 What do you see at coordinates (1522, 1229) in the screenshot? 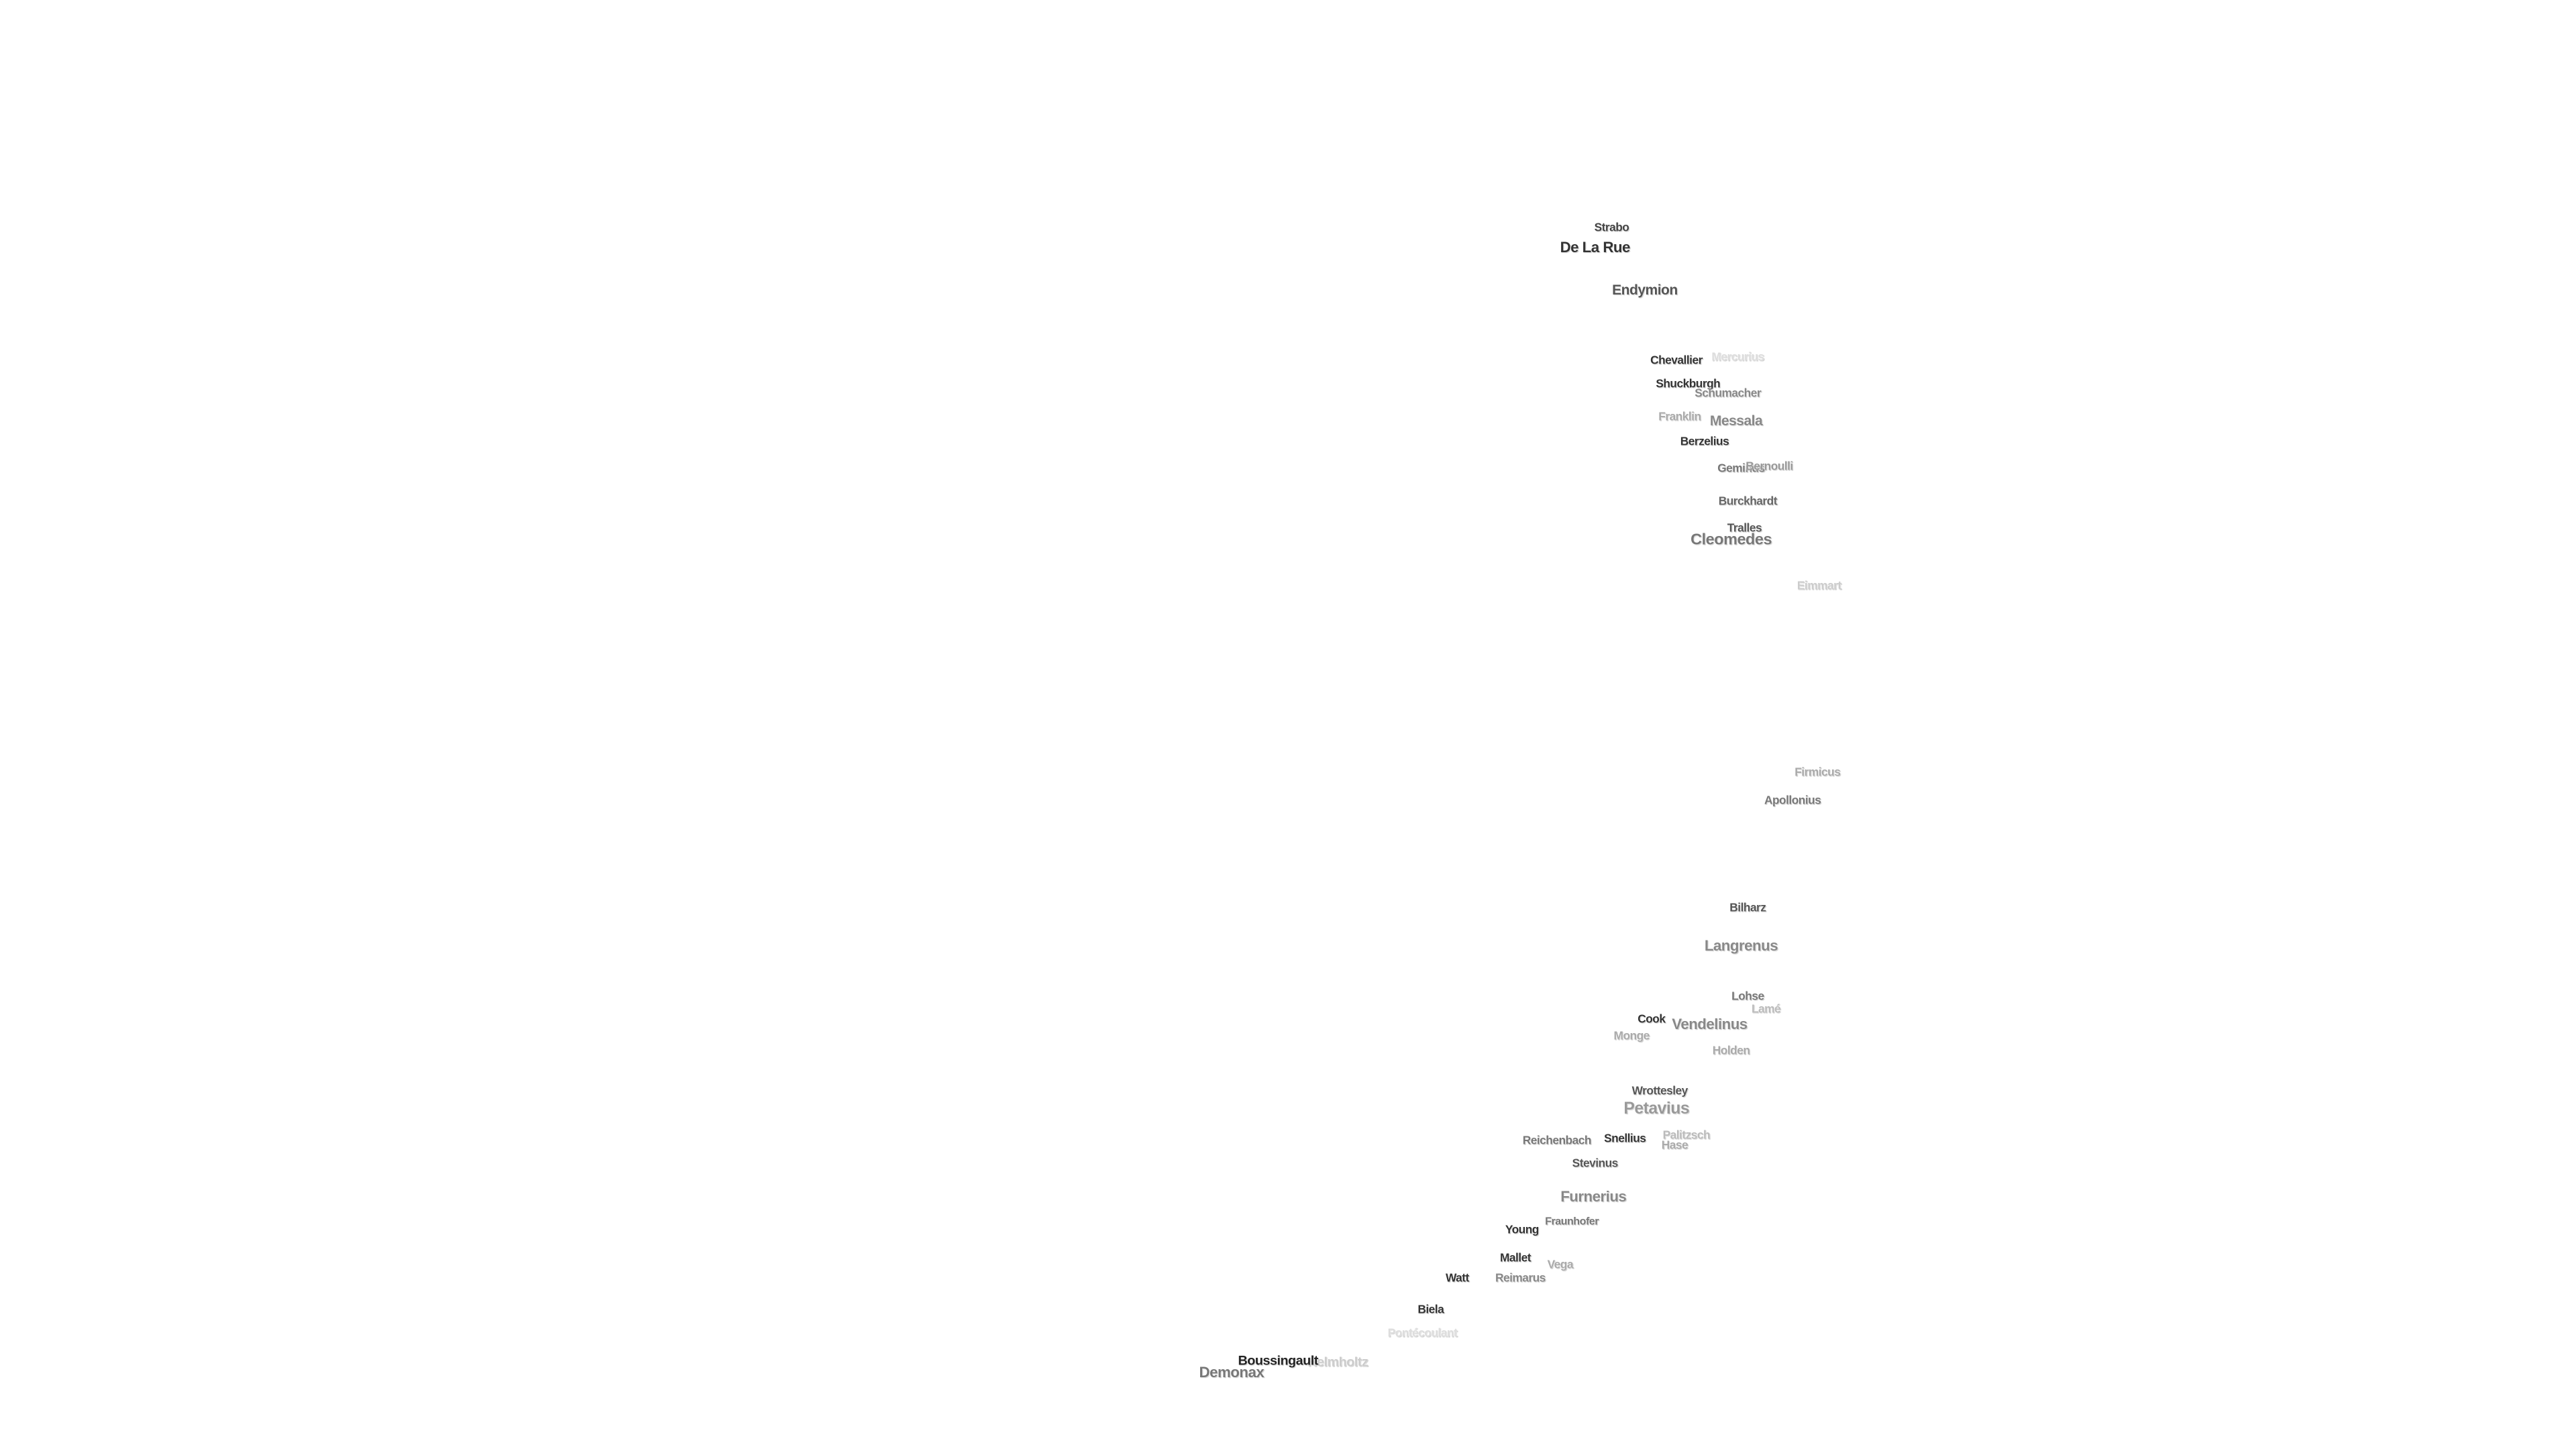
I see `crater-label: Young` at bounding box center [1522, 1229].